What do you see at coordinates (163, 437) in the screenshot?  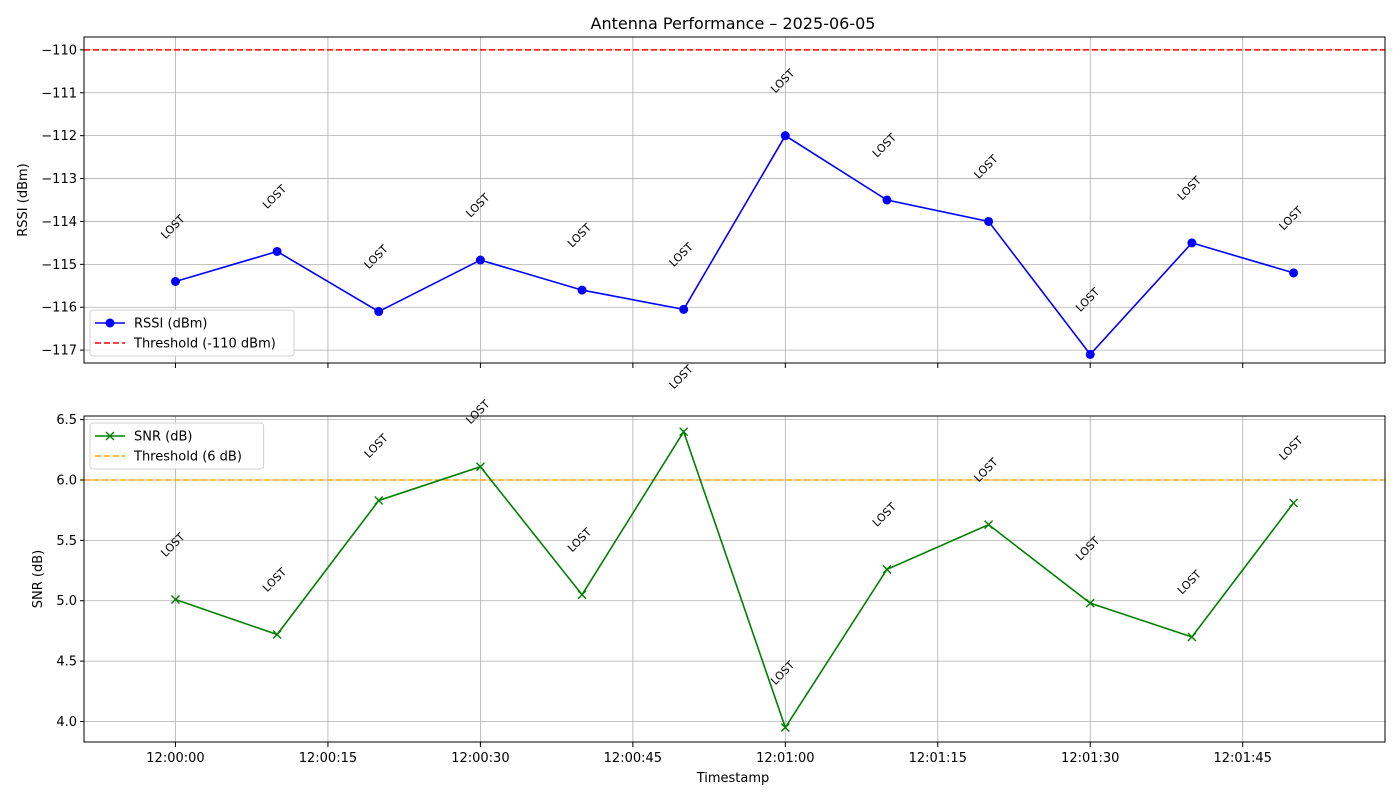 I see `legend-series-label: SNR (dB)` at bounding box center [163, 437].